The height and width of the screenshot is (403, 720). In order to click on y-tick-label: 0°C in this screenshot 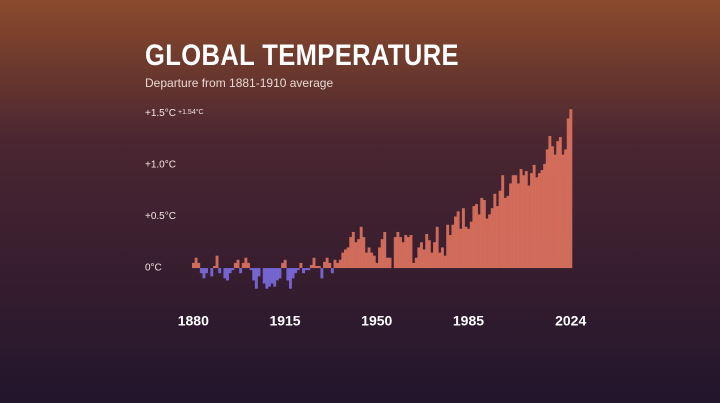, I will do `click(153, 268)`.